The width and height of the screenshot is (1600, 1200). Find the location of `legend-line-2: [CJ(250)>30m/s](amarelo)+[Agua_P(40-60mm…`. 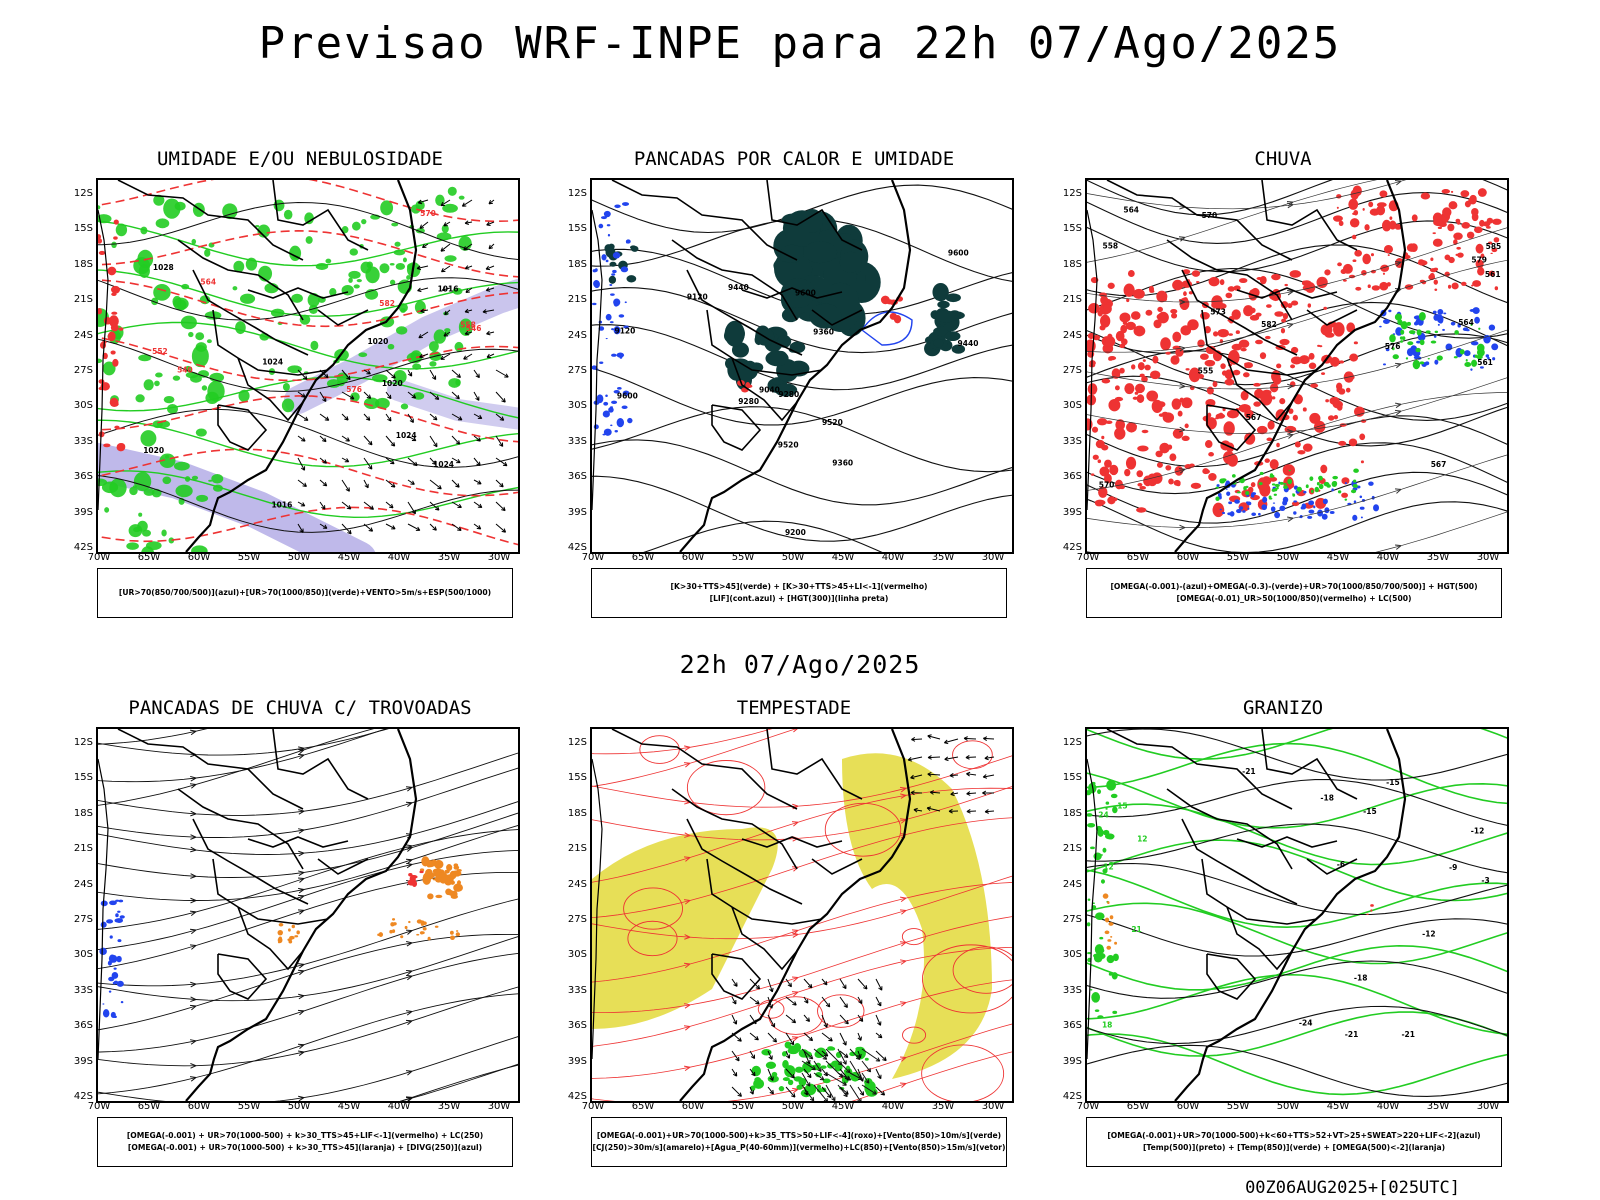

legend-line-2: [CJ(250)>30m/s](amarelo)+[Agua_P(40-60mm… is located at coordinates (799, 1147).